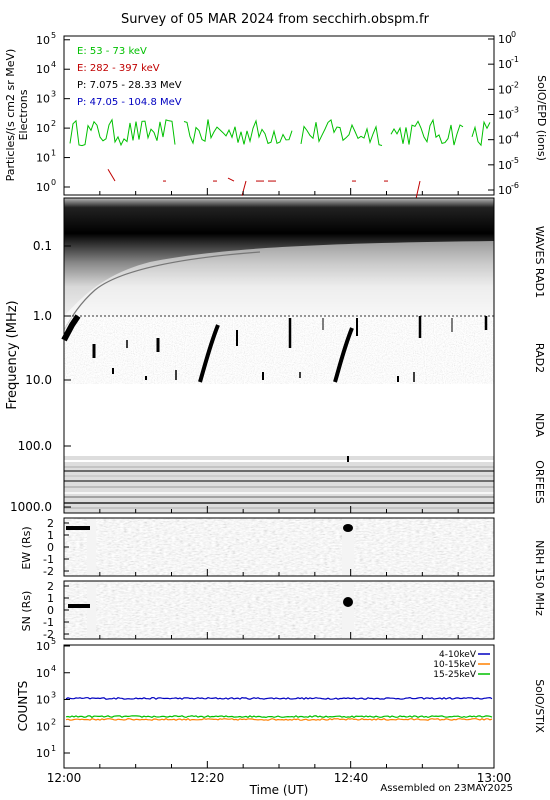 The width and height of the screenshot is (550, 800). What do you see at coordinates (35, 446) in the screenshot?
I see `spectrogram-tick: 100.0` at bounding box center [35, 446].